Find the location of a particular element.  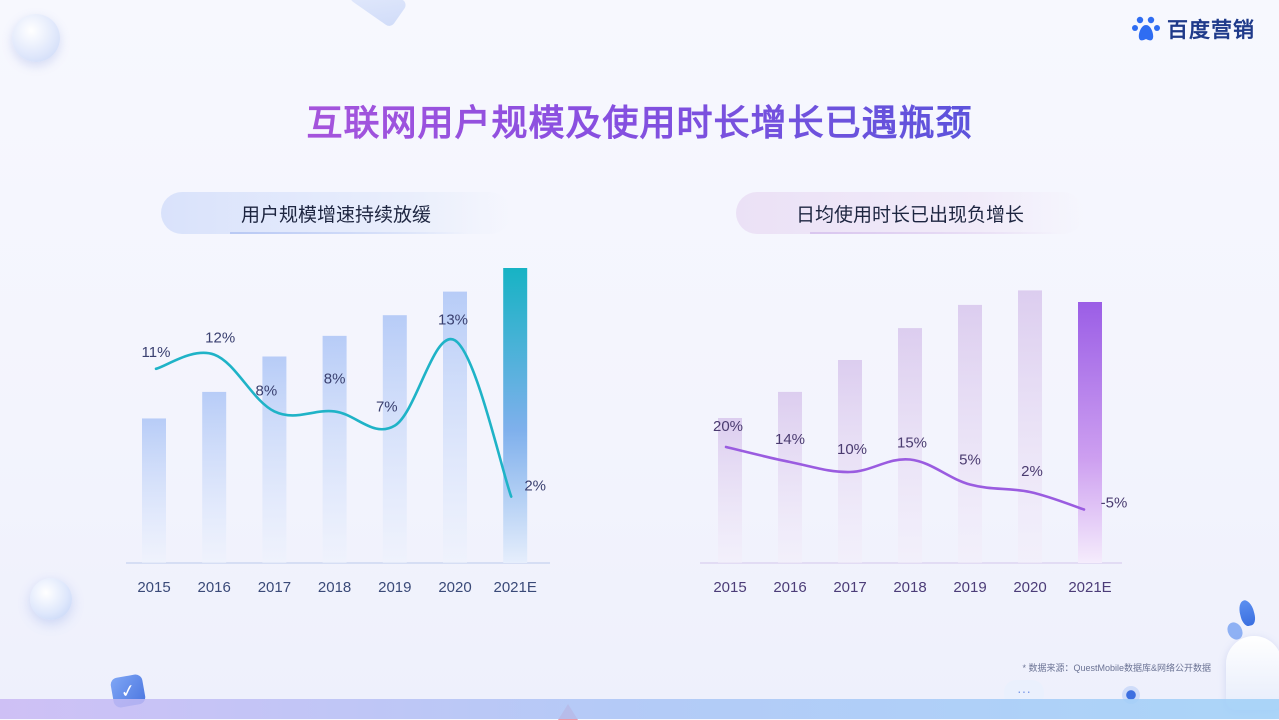

data-label: 5% is located at coordinates (970, 460).